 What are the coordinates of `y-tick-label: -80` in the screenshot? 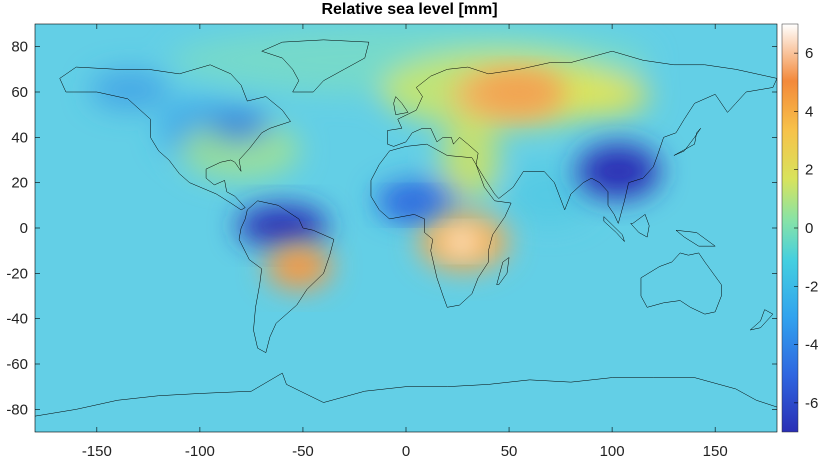 It's located at (17, 409).